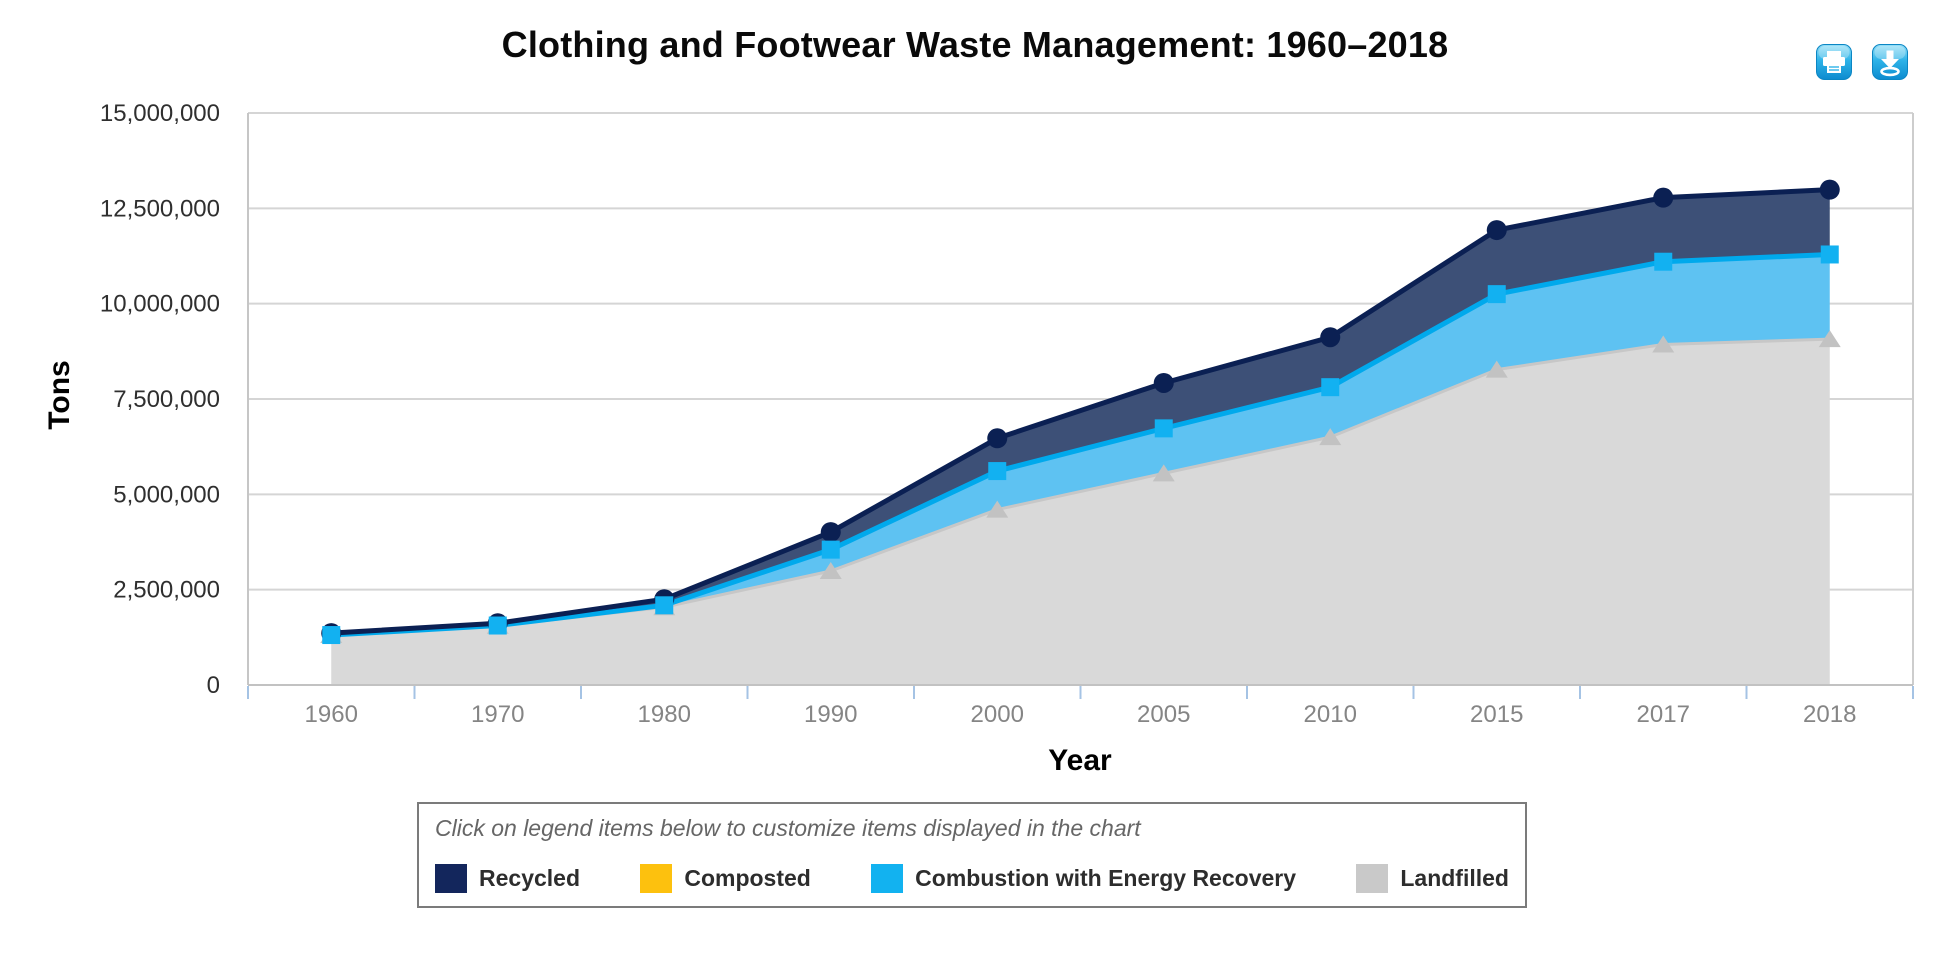 The image size is (1950, 954). I want to click on y-tick-label: 10,000,000, so click(160, 304).